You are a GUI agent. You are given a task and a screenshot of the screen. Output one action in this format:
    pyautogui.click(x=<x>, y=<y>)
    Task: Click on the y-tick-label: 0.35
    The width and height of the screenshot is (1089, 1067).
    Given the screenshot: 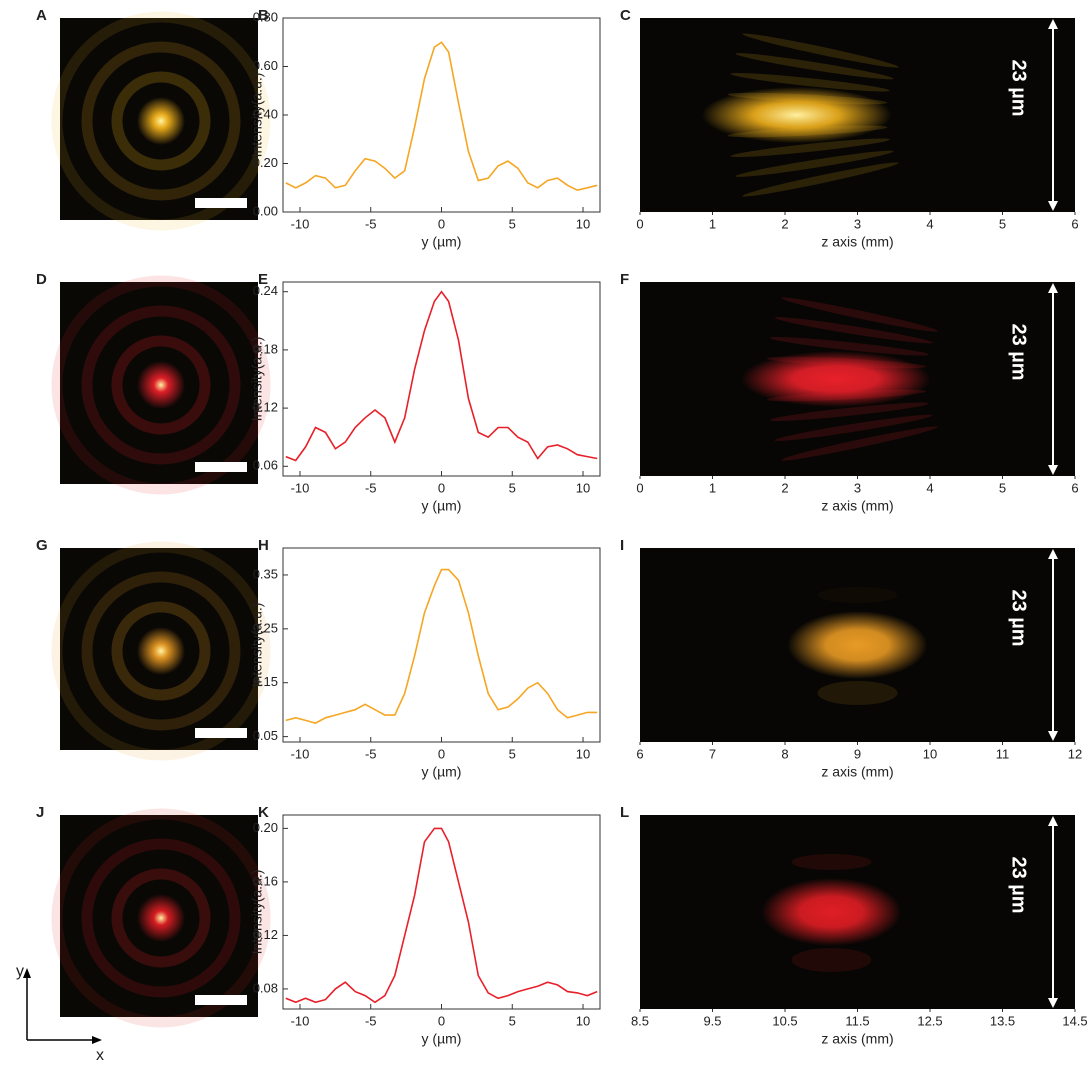 What is the action you would take?
    pyautogui.click(x=265, y=573)
    